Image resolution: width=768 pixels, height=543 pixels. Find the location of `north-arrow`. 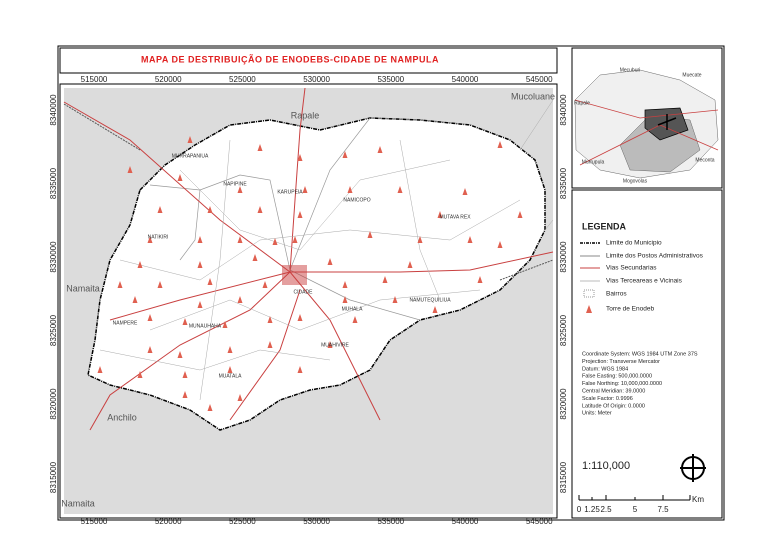

north-arrow is located at coordinates (693, 468).